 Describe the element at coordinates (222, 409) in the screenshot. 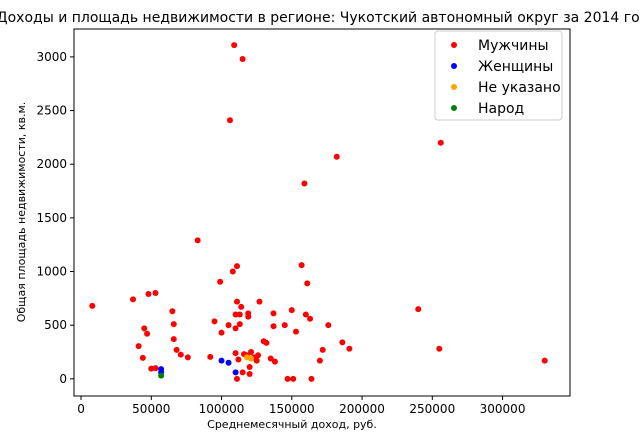

I see `x-tick-label: 100000` at that location.